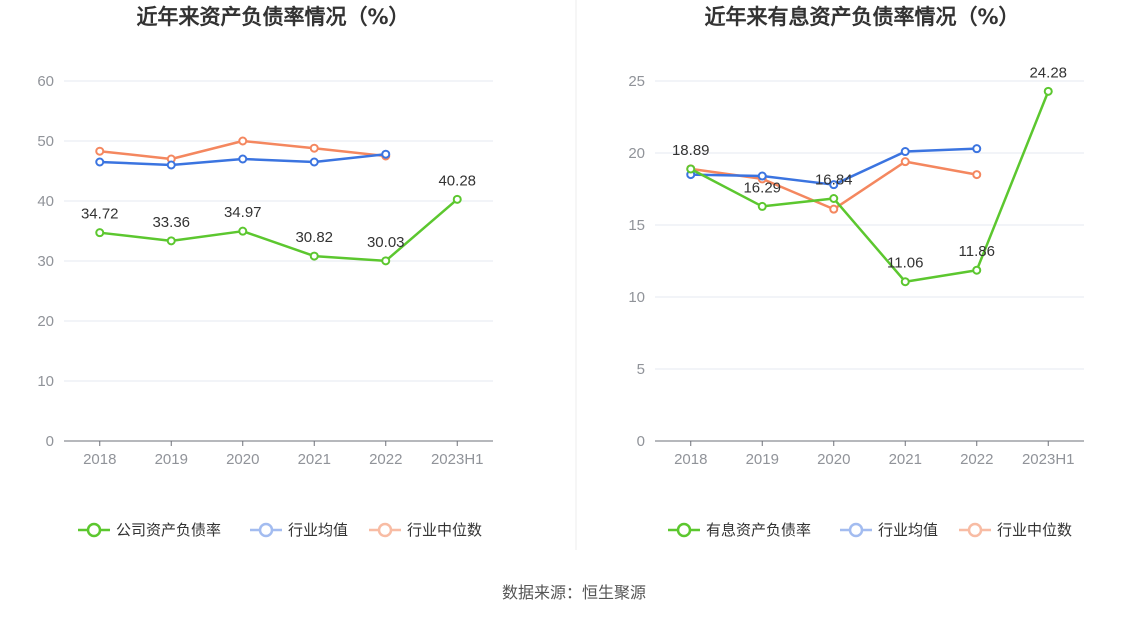 The image size is (1148, 619). I want to click on chart-title: 近年来资产负债率情况（%）, so click(272, 17).